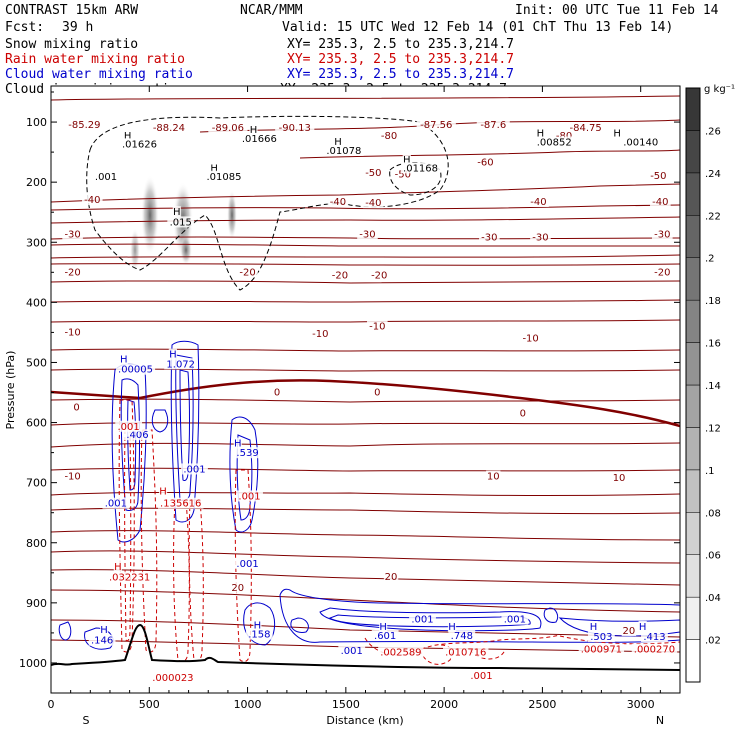 This screenshot has height=740, width=740. I want to click on temperature-label: -90.13, so click(295, 128).